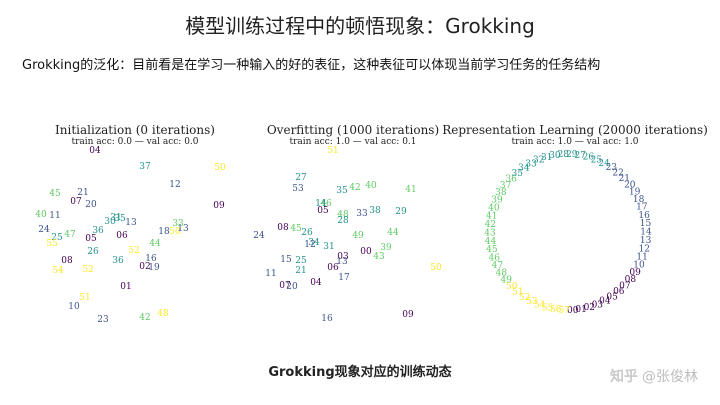 This screenshot has height=405, width=720. I want to click on scatter-point-label: 20, so click(91, 205).